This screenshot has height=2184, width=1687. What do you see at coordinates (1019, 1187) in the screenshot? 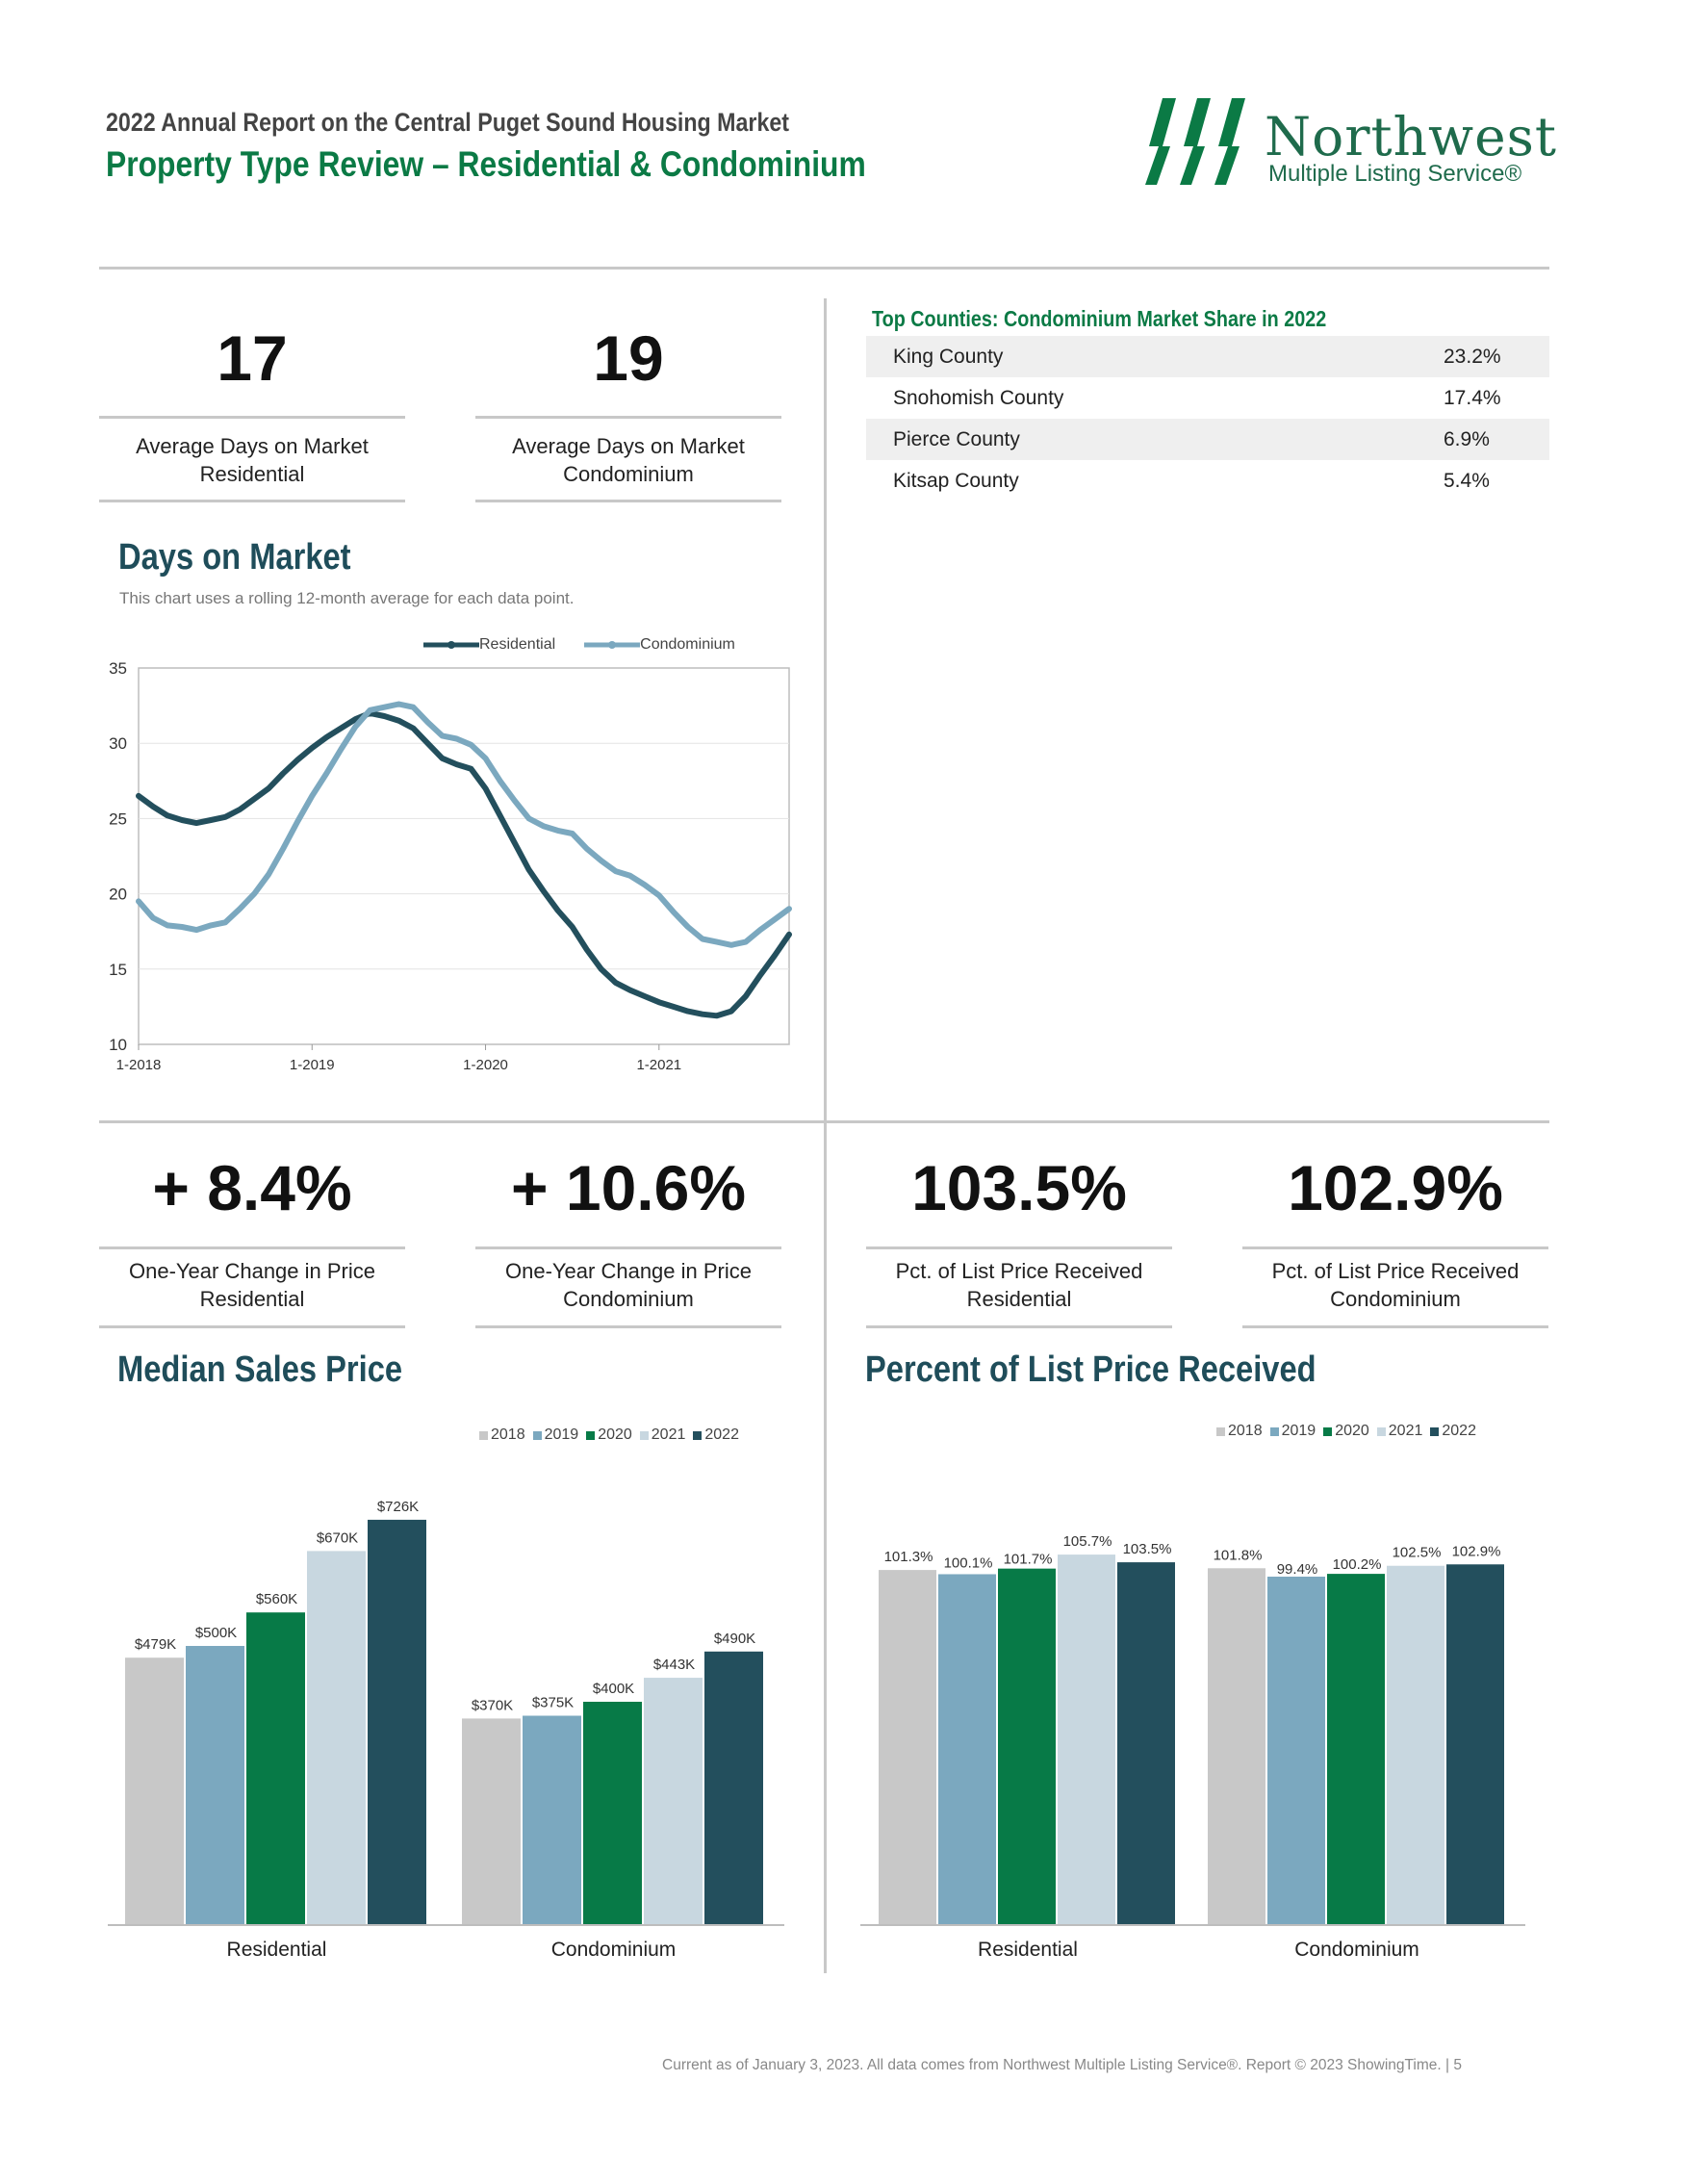
I see `stat-value: 103.5%` at bounding box center [1019, 1187].